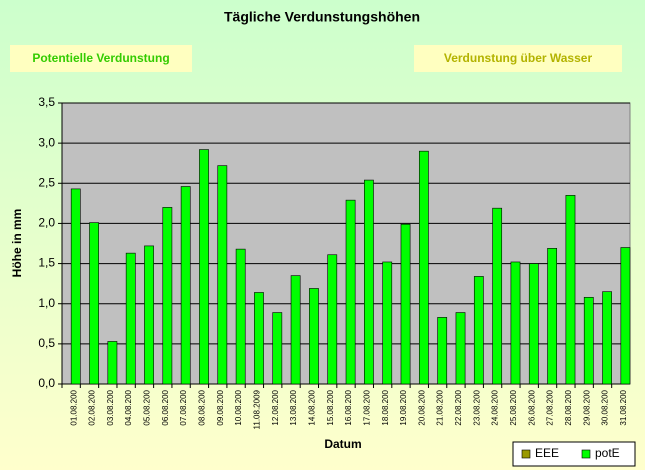 This screenshot has height=470, width=645. Describe the element at coordinates (531, 407) in the screenshot. I see `x-tick-label: 26.08.200` at that location.